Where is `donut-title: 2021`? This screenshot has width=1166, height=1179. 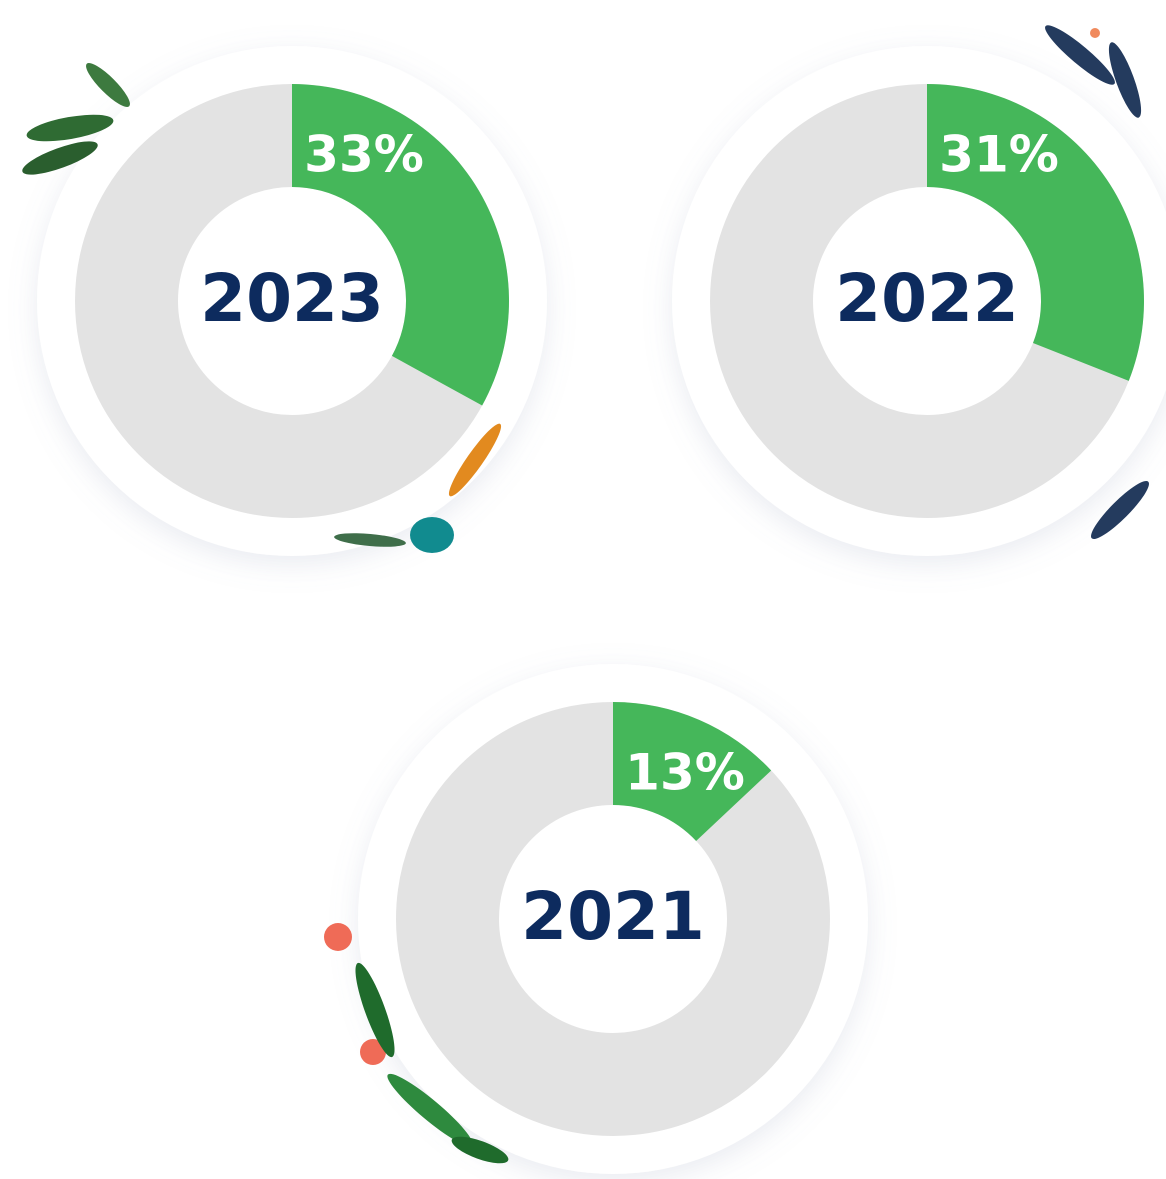
donut-title: 2021 is located at coordinates (613, 916).